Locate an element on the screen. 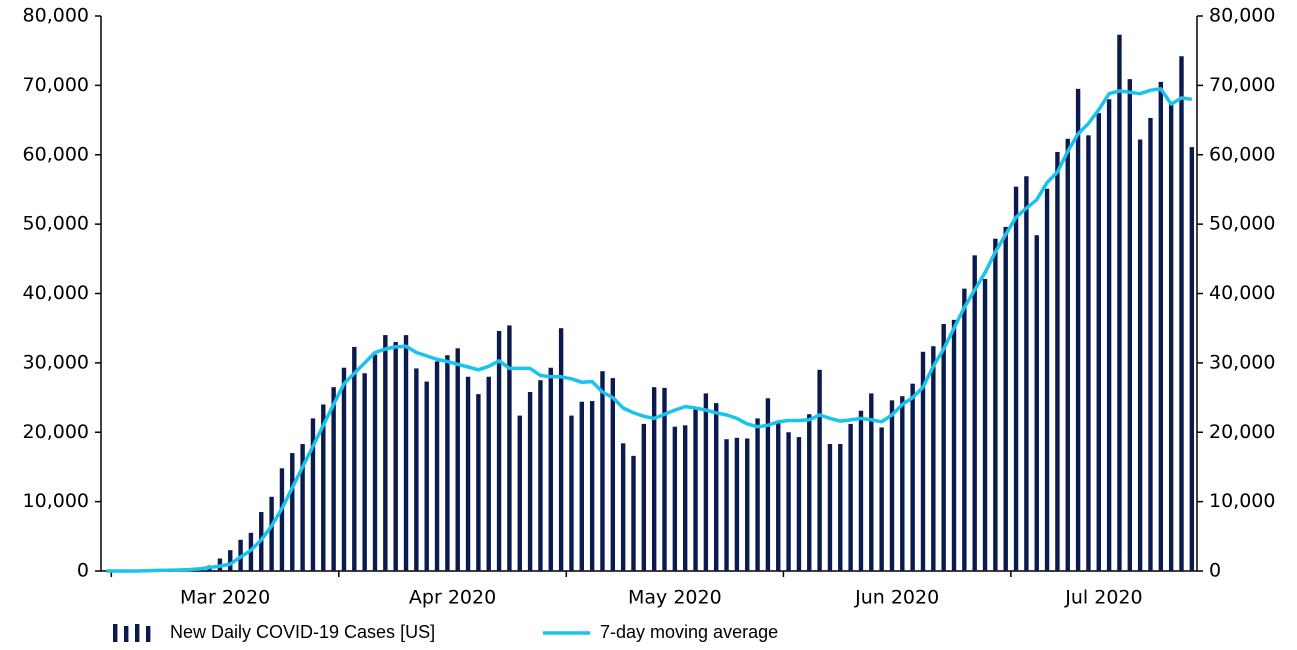 This screenshot has width=1297, height=650. y-tick-label-left: 60,000 is located at coordinates (56, 154).